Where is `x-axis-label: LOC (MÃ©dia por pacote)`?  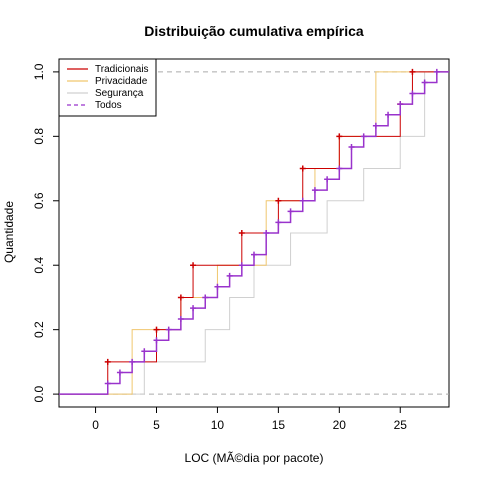
x-axis-label: LOC (MÃ©dia por pacote) is located at coordinates (254, 458).